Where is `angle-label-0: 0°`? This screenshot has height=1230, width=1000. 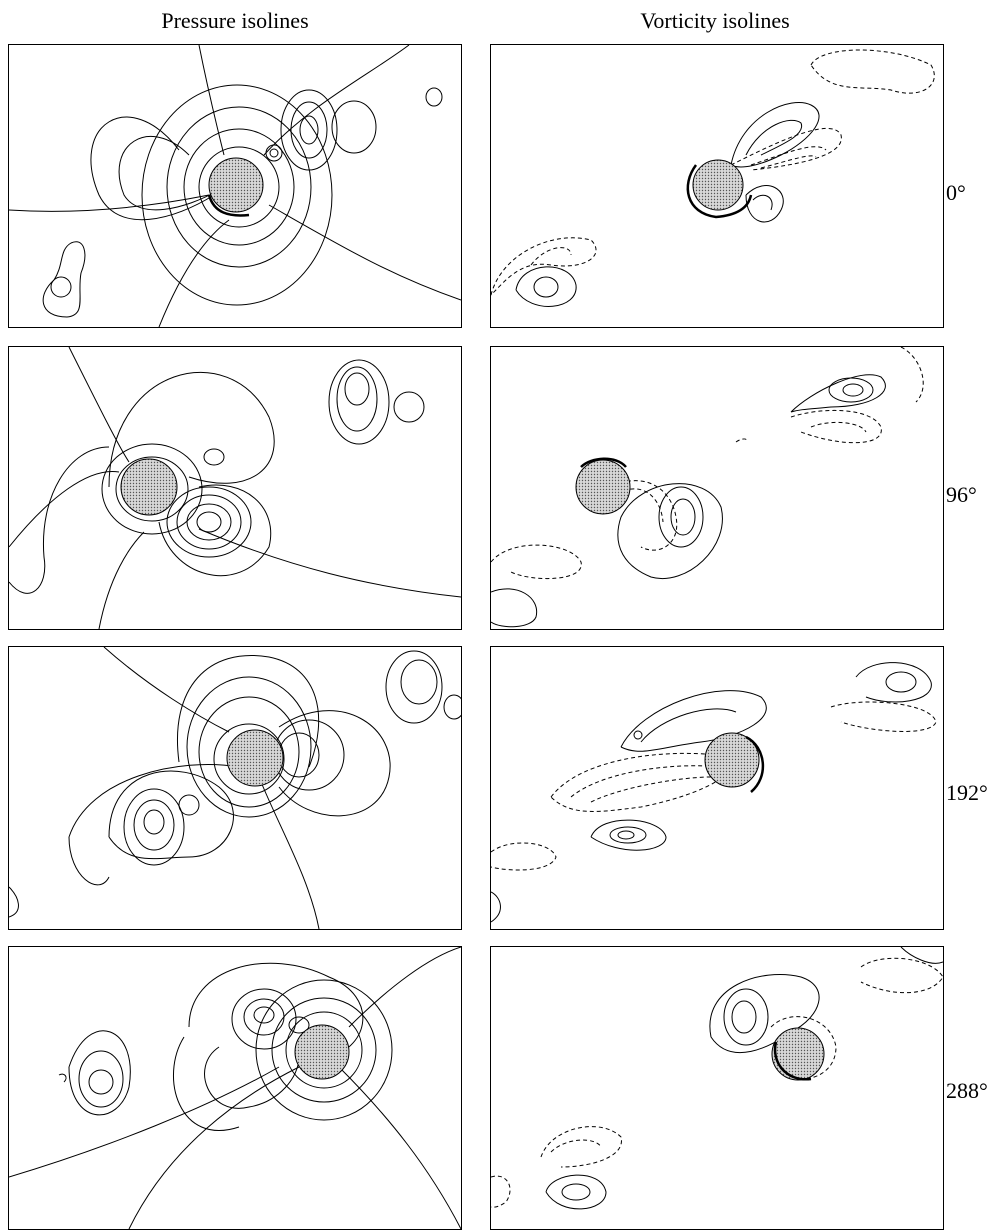
angle-label-0: 0° is located at coordinates (956, 192).